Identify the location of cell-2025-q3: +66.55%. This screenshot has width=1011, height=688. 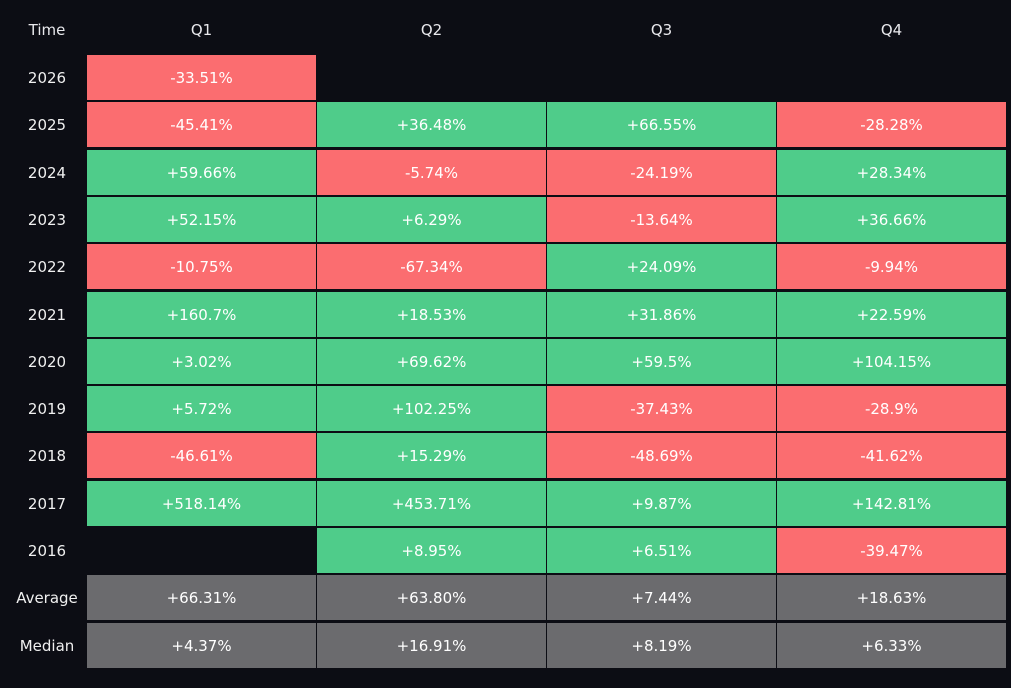
(661, 124).